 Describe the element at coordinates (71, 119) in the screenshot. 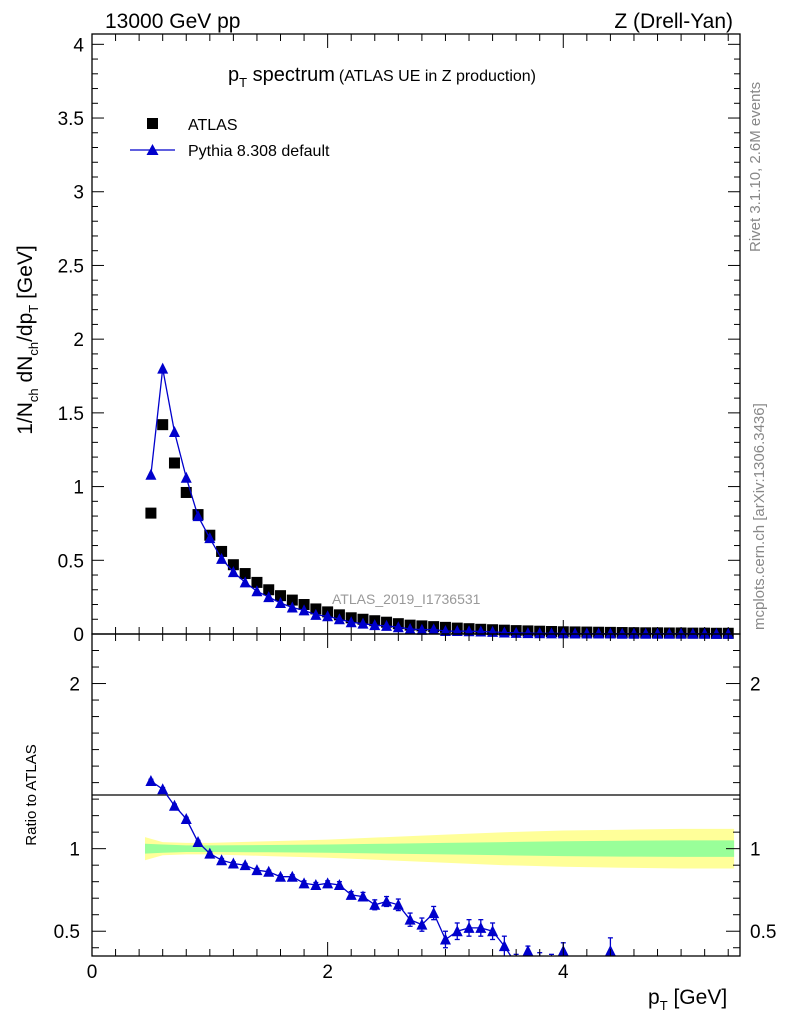

I see `main-ytick-label: 3.5` at that location.